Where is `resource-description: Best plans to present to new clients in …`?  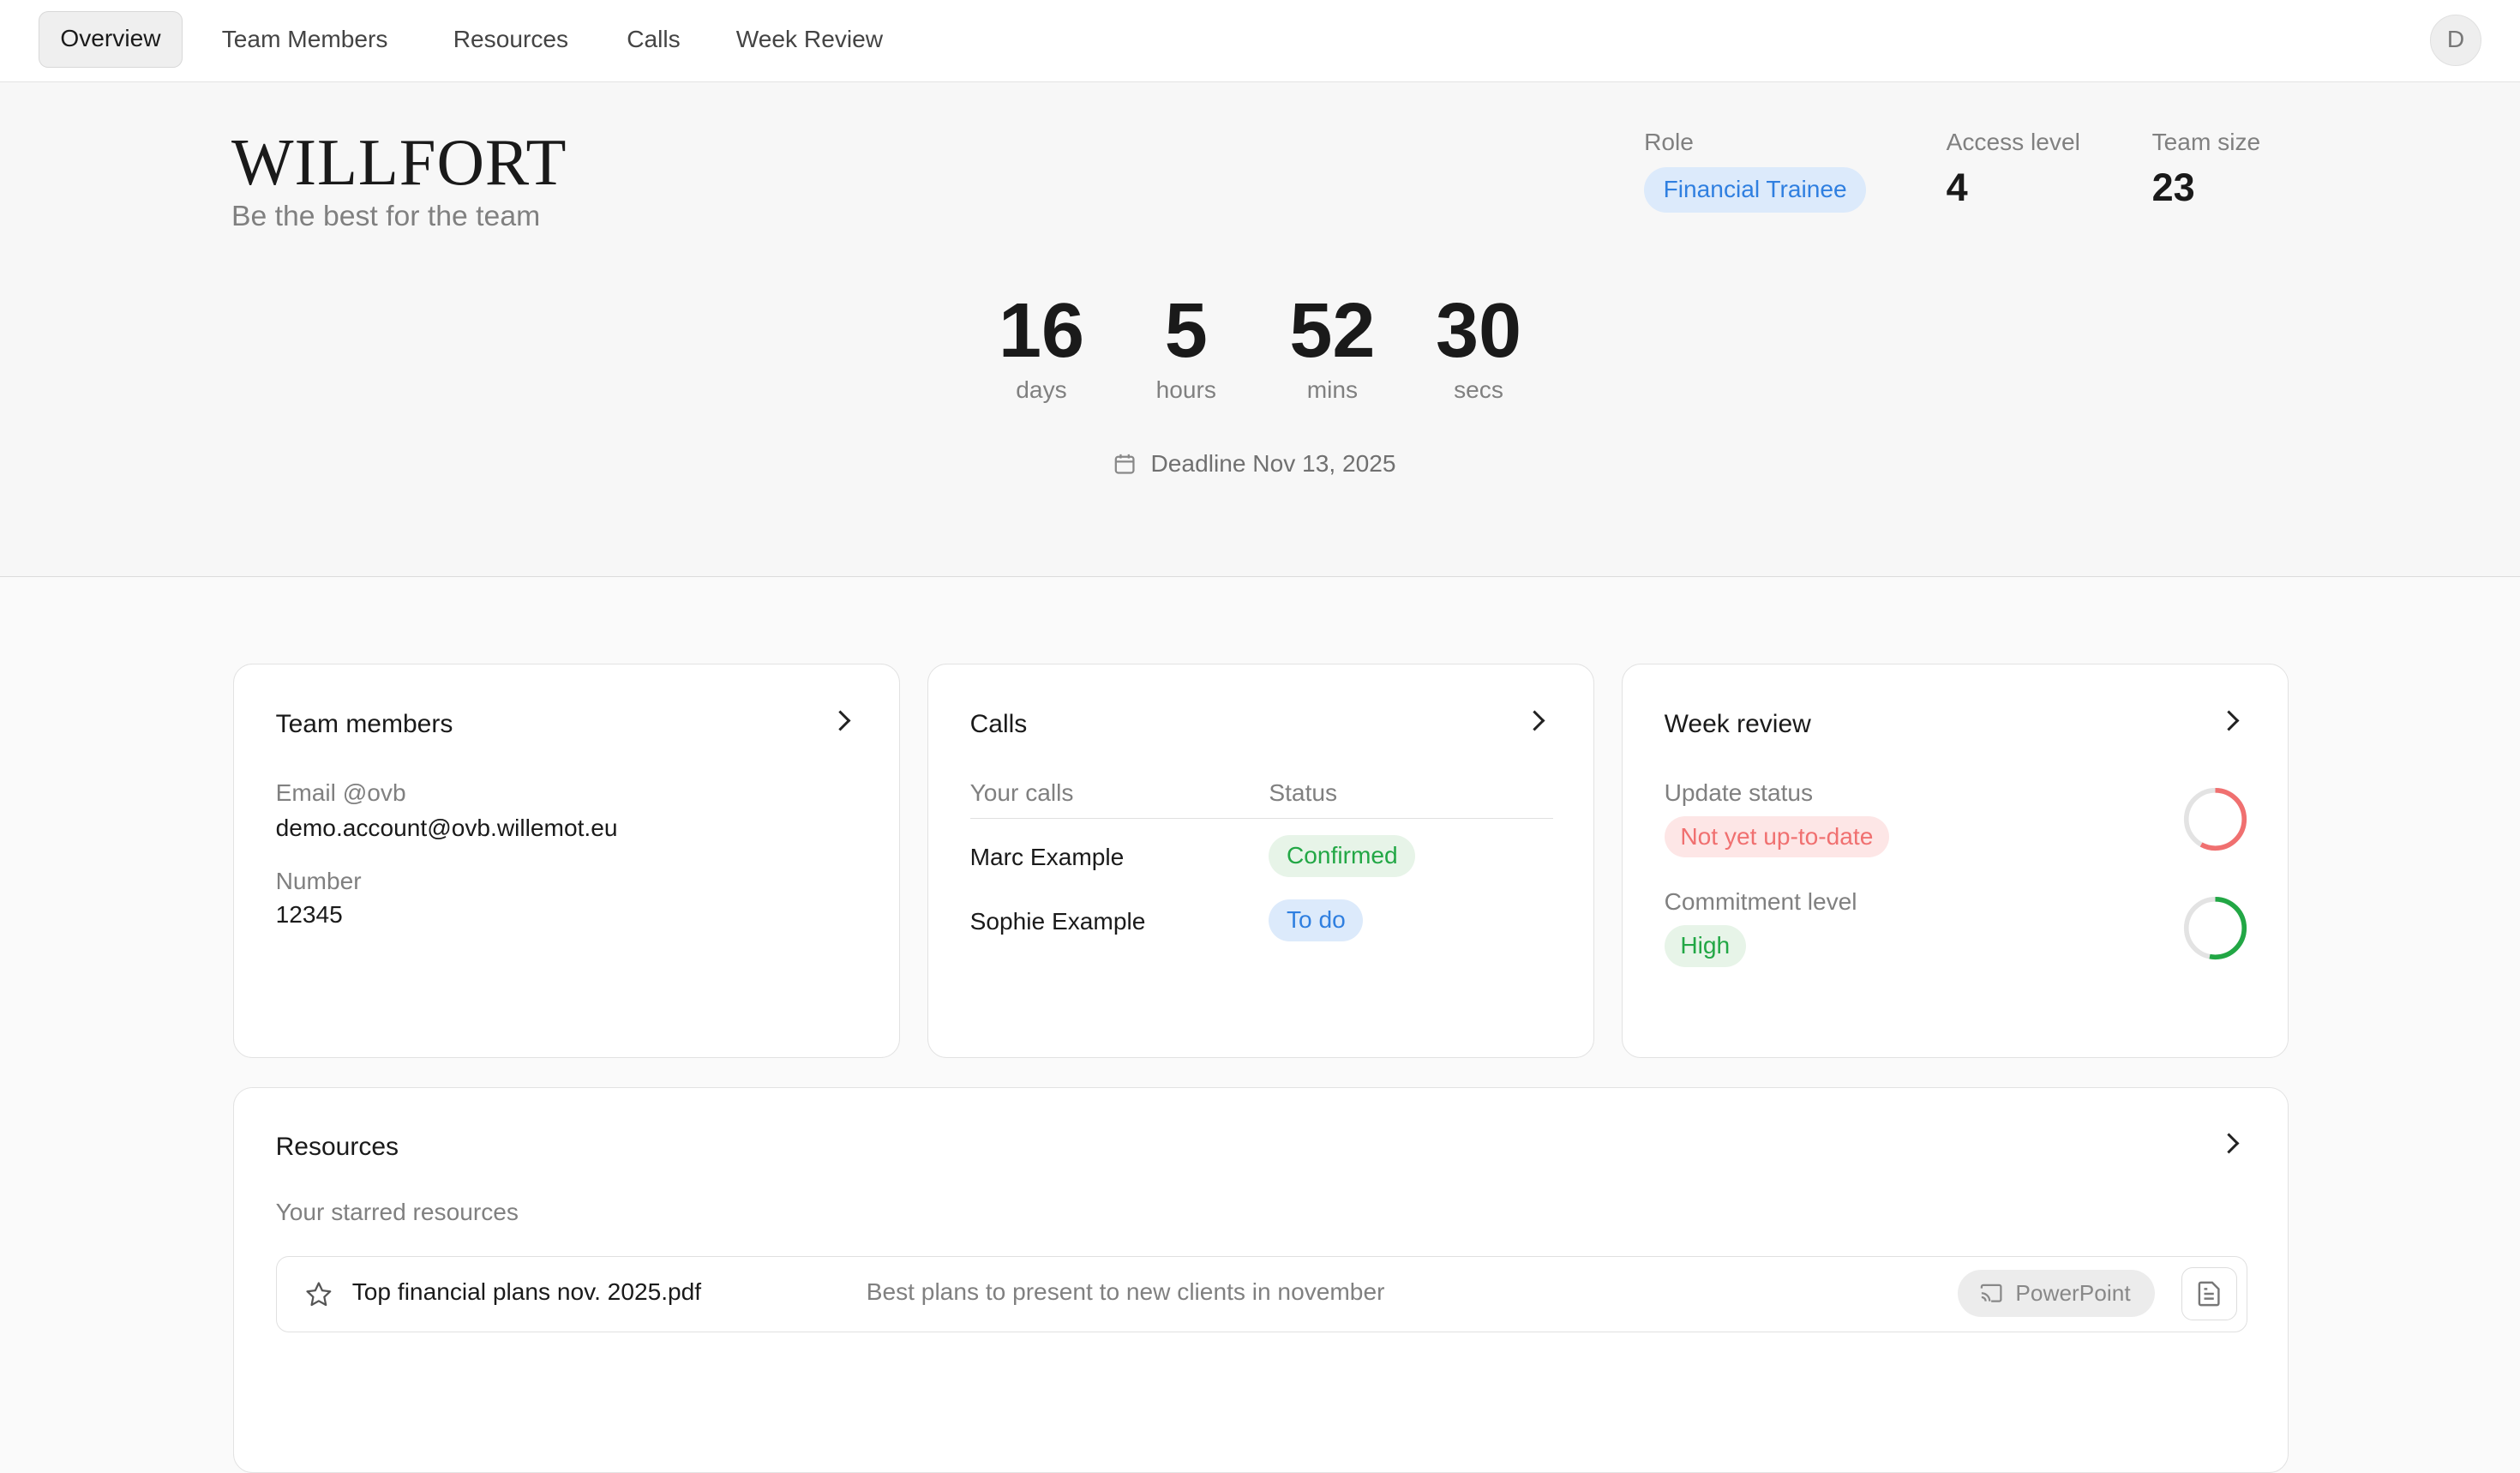
resource-description: Best plans to present to new clients in … is located at coordinates (1125, 1291).